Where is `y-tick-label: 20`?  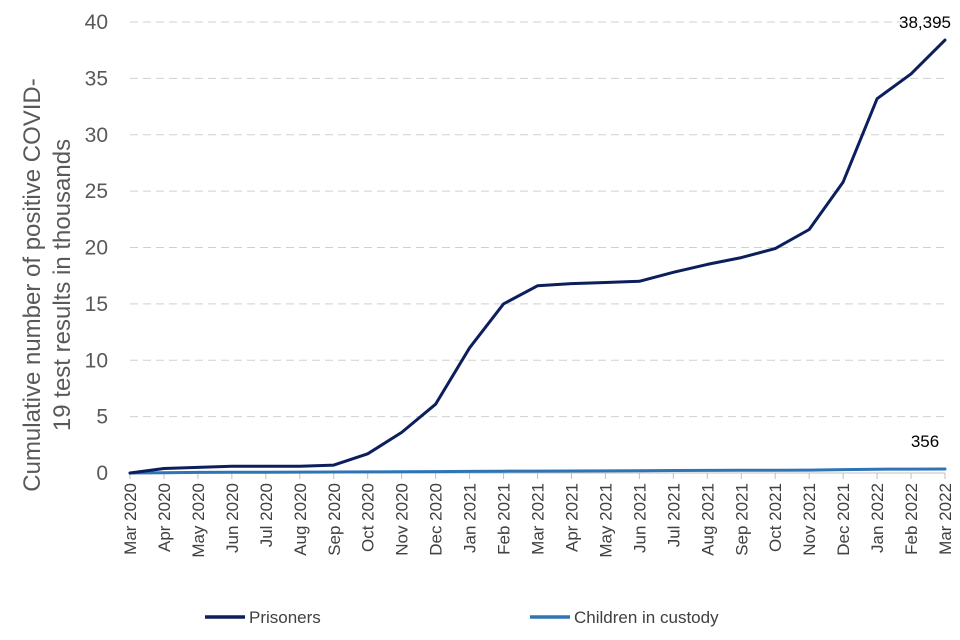 y-tick-label: 20 is located at coordinates (96, 248).